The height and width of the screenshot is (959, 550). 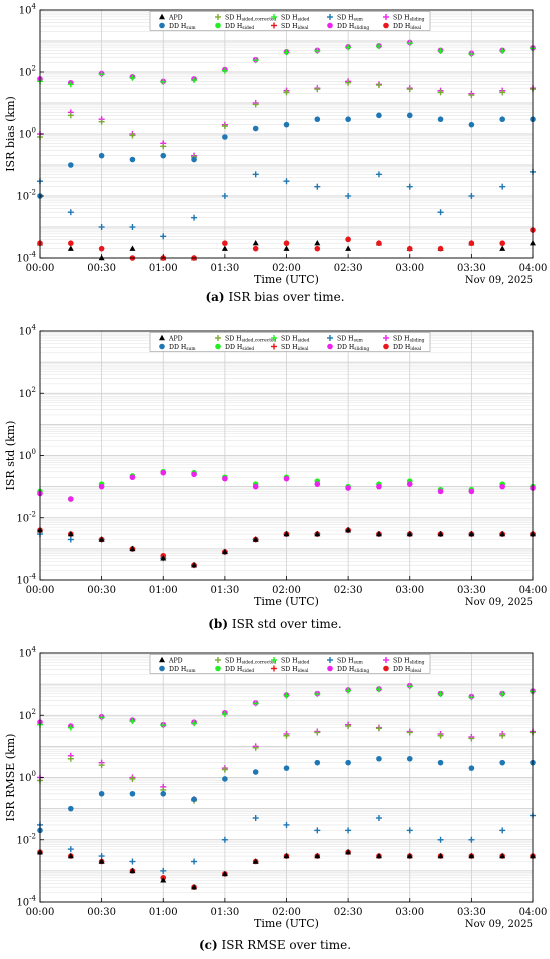 What do you see at coordinates (348, 590) in the screenshot?
I see `x-tick-label: 02:30` at bounding box center [348, 590].